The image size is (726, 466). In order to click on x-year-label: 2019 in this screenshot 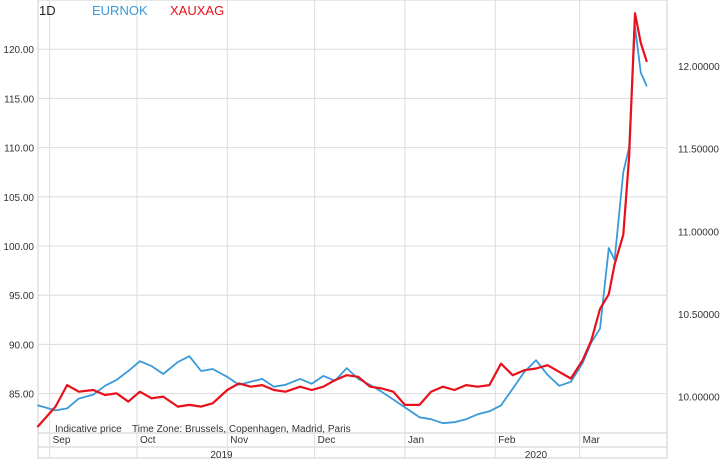, I will do `click(221, 455)`.